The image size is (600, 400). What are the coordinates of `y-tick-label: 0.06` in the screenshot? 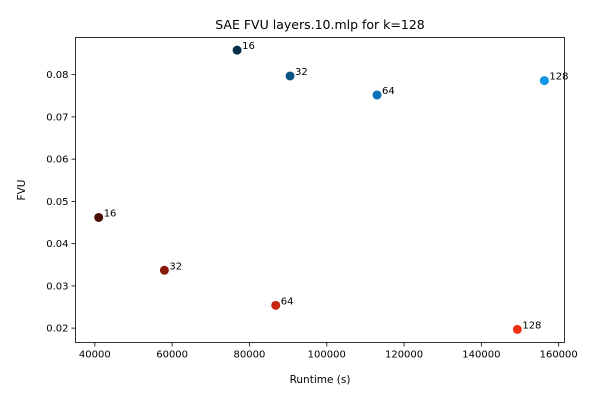 It's located at (57, 160).